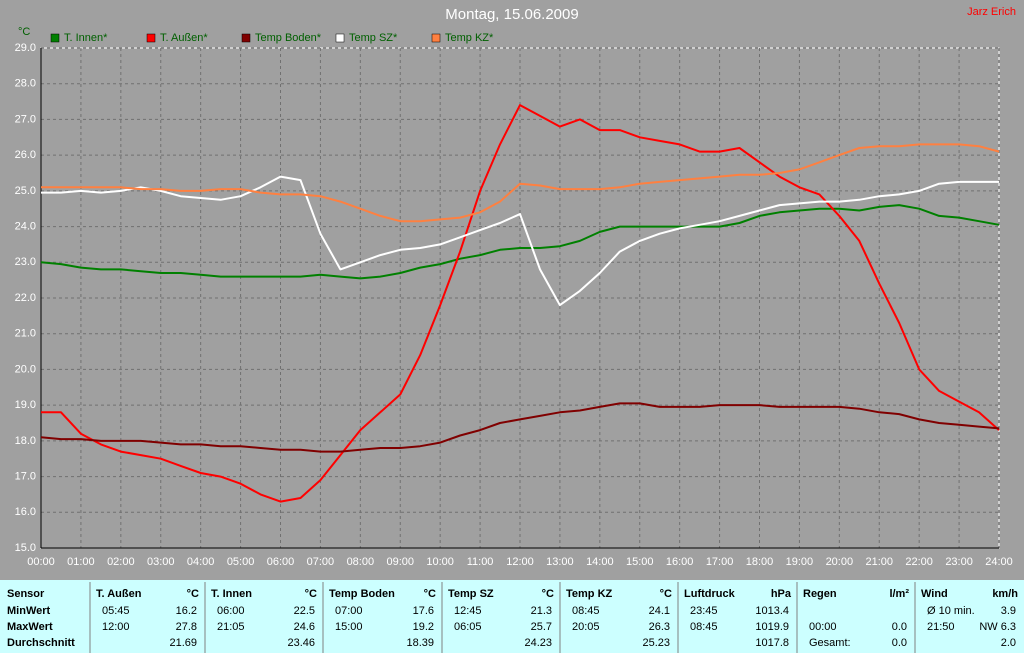  What do you see at coordinates (25, 476) in the screenshot?
I see `y-tick-label: 17.0` at bounding box center [25, 476].